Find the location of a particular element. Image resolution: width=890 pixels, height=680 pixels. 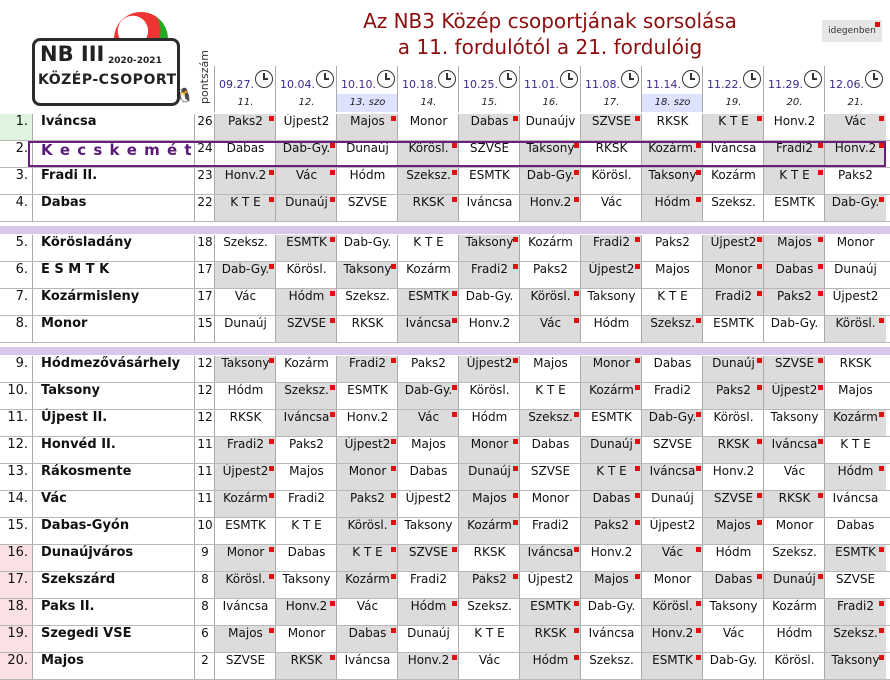

round-number: 15. is located at coordinates (489, 102).